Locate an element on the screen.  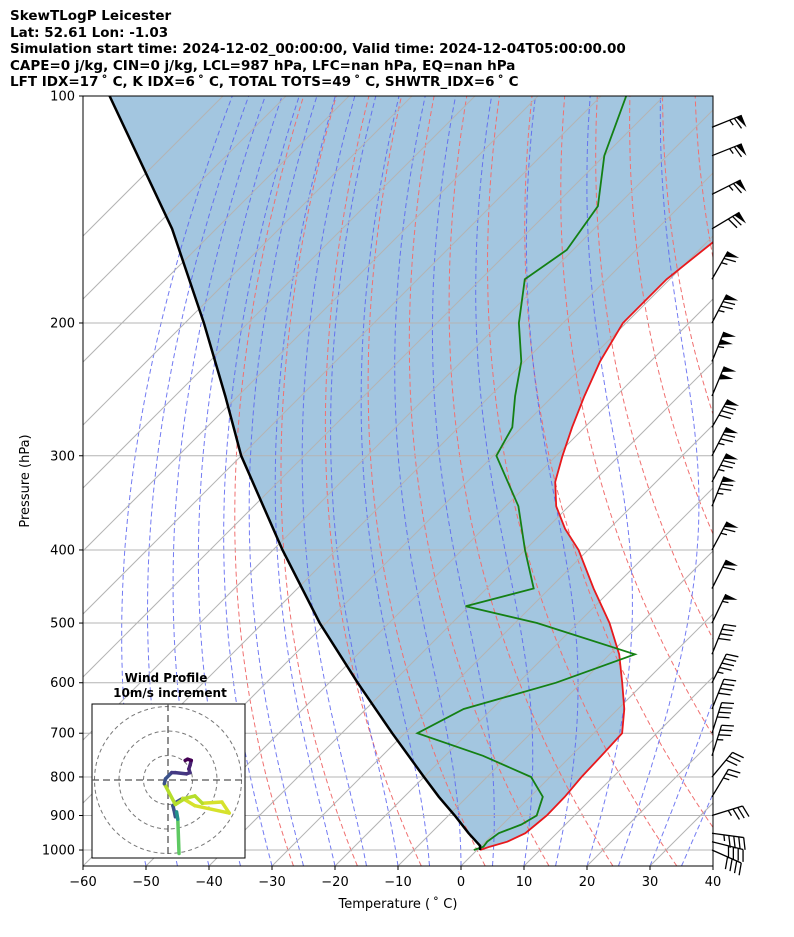
y-tick-label: 500 is located at coordinates (62, 624).